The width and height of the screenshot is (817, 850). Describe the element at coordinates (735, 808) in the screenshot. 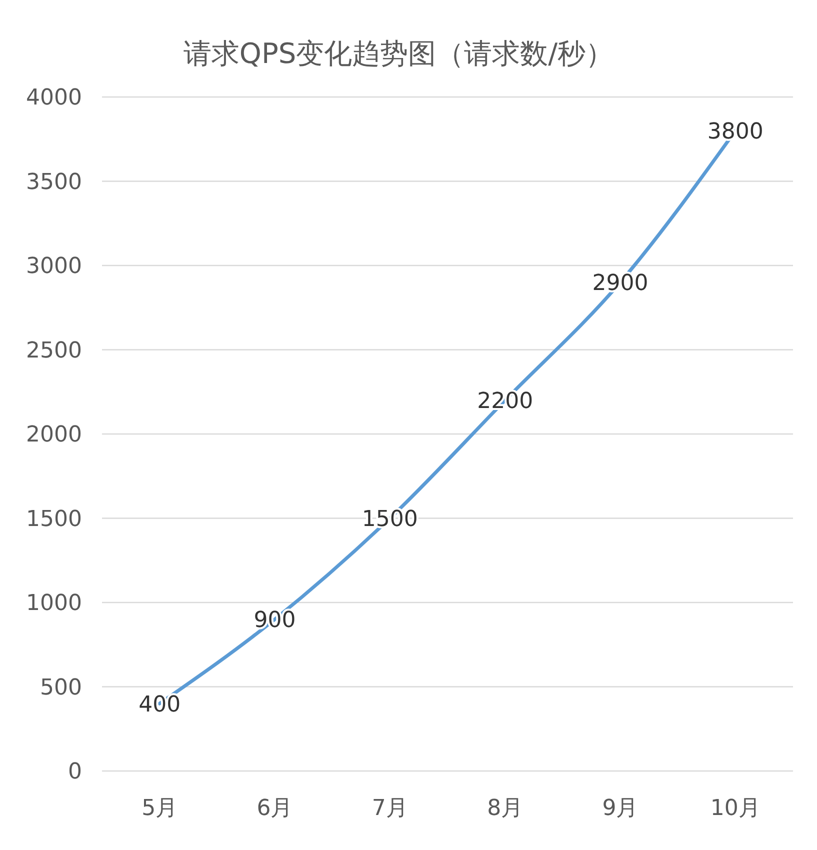

I see `x-tick-label: 10月` at that location.